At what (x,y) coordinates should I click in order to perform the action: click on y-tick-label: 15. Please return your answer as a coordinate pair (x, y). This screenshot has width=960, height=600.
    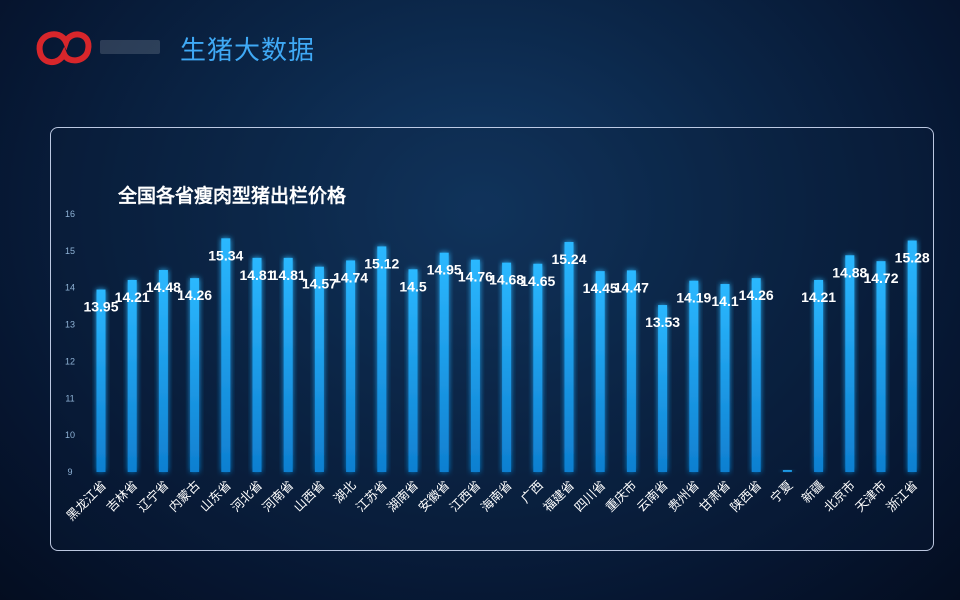
    Looking at the image, I should click on (70, 251).